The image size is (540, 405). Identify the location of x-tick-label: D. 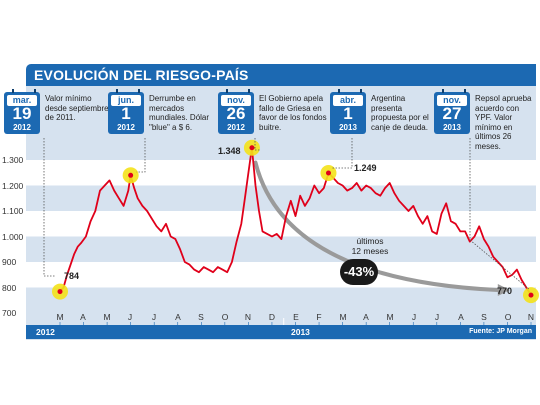
(272, 317).